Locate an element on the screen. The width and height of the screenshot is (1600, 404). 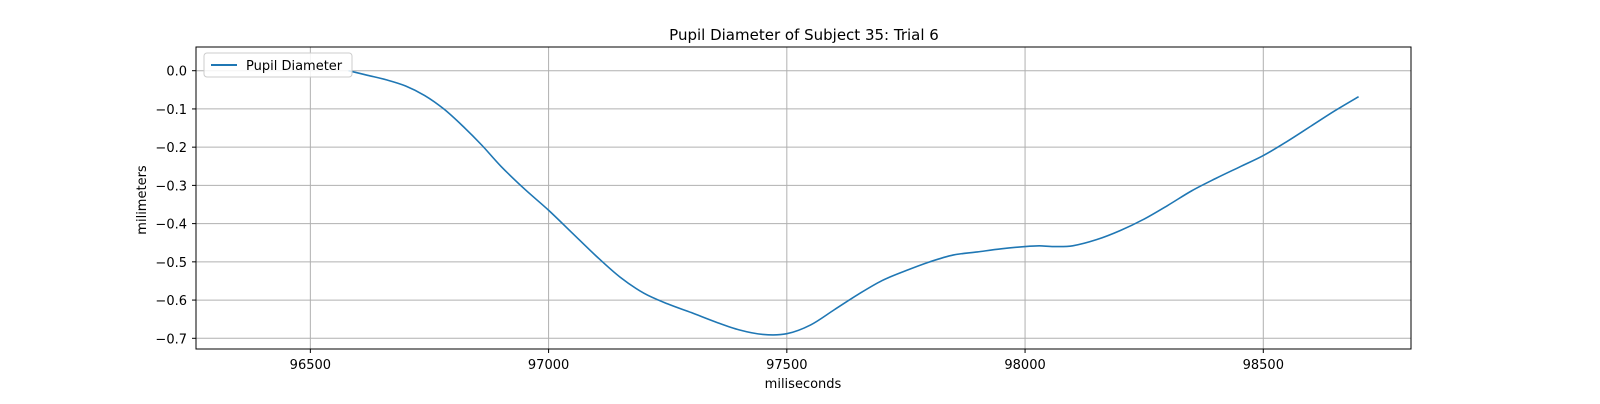
x-axis-label: miliseconds is located at coordinates (803, 384).